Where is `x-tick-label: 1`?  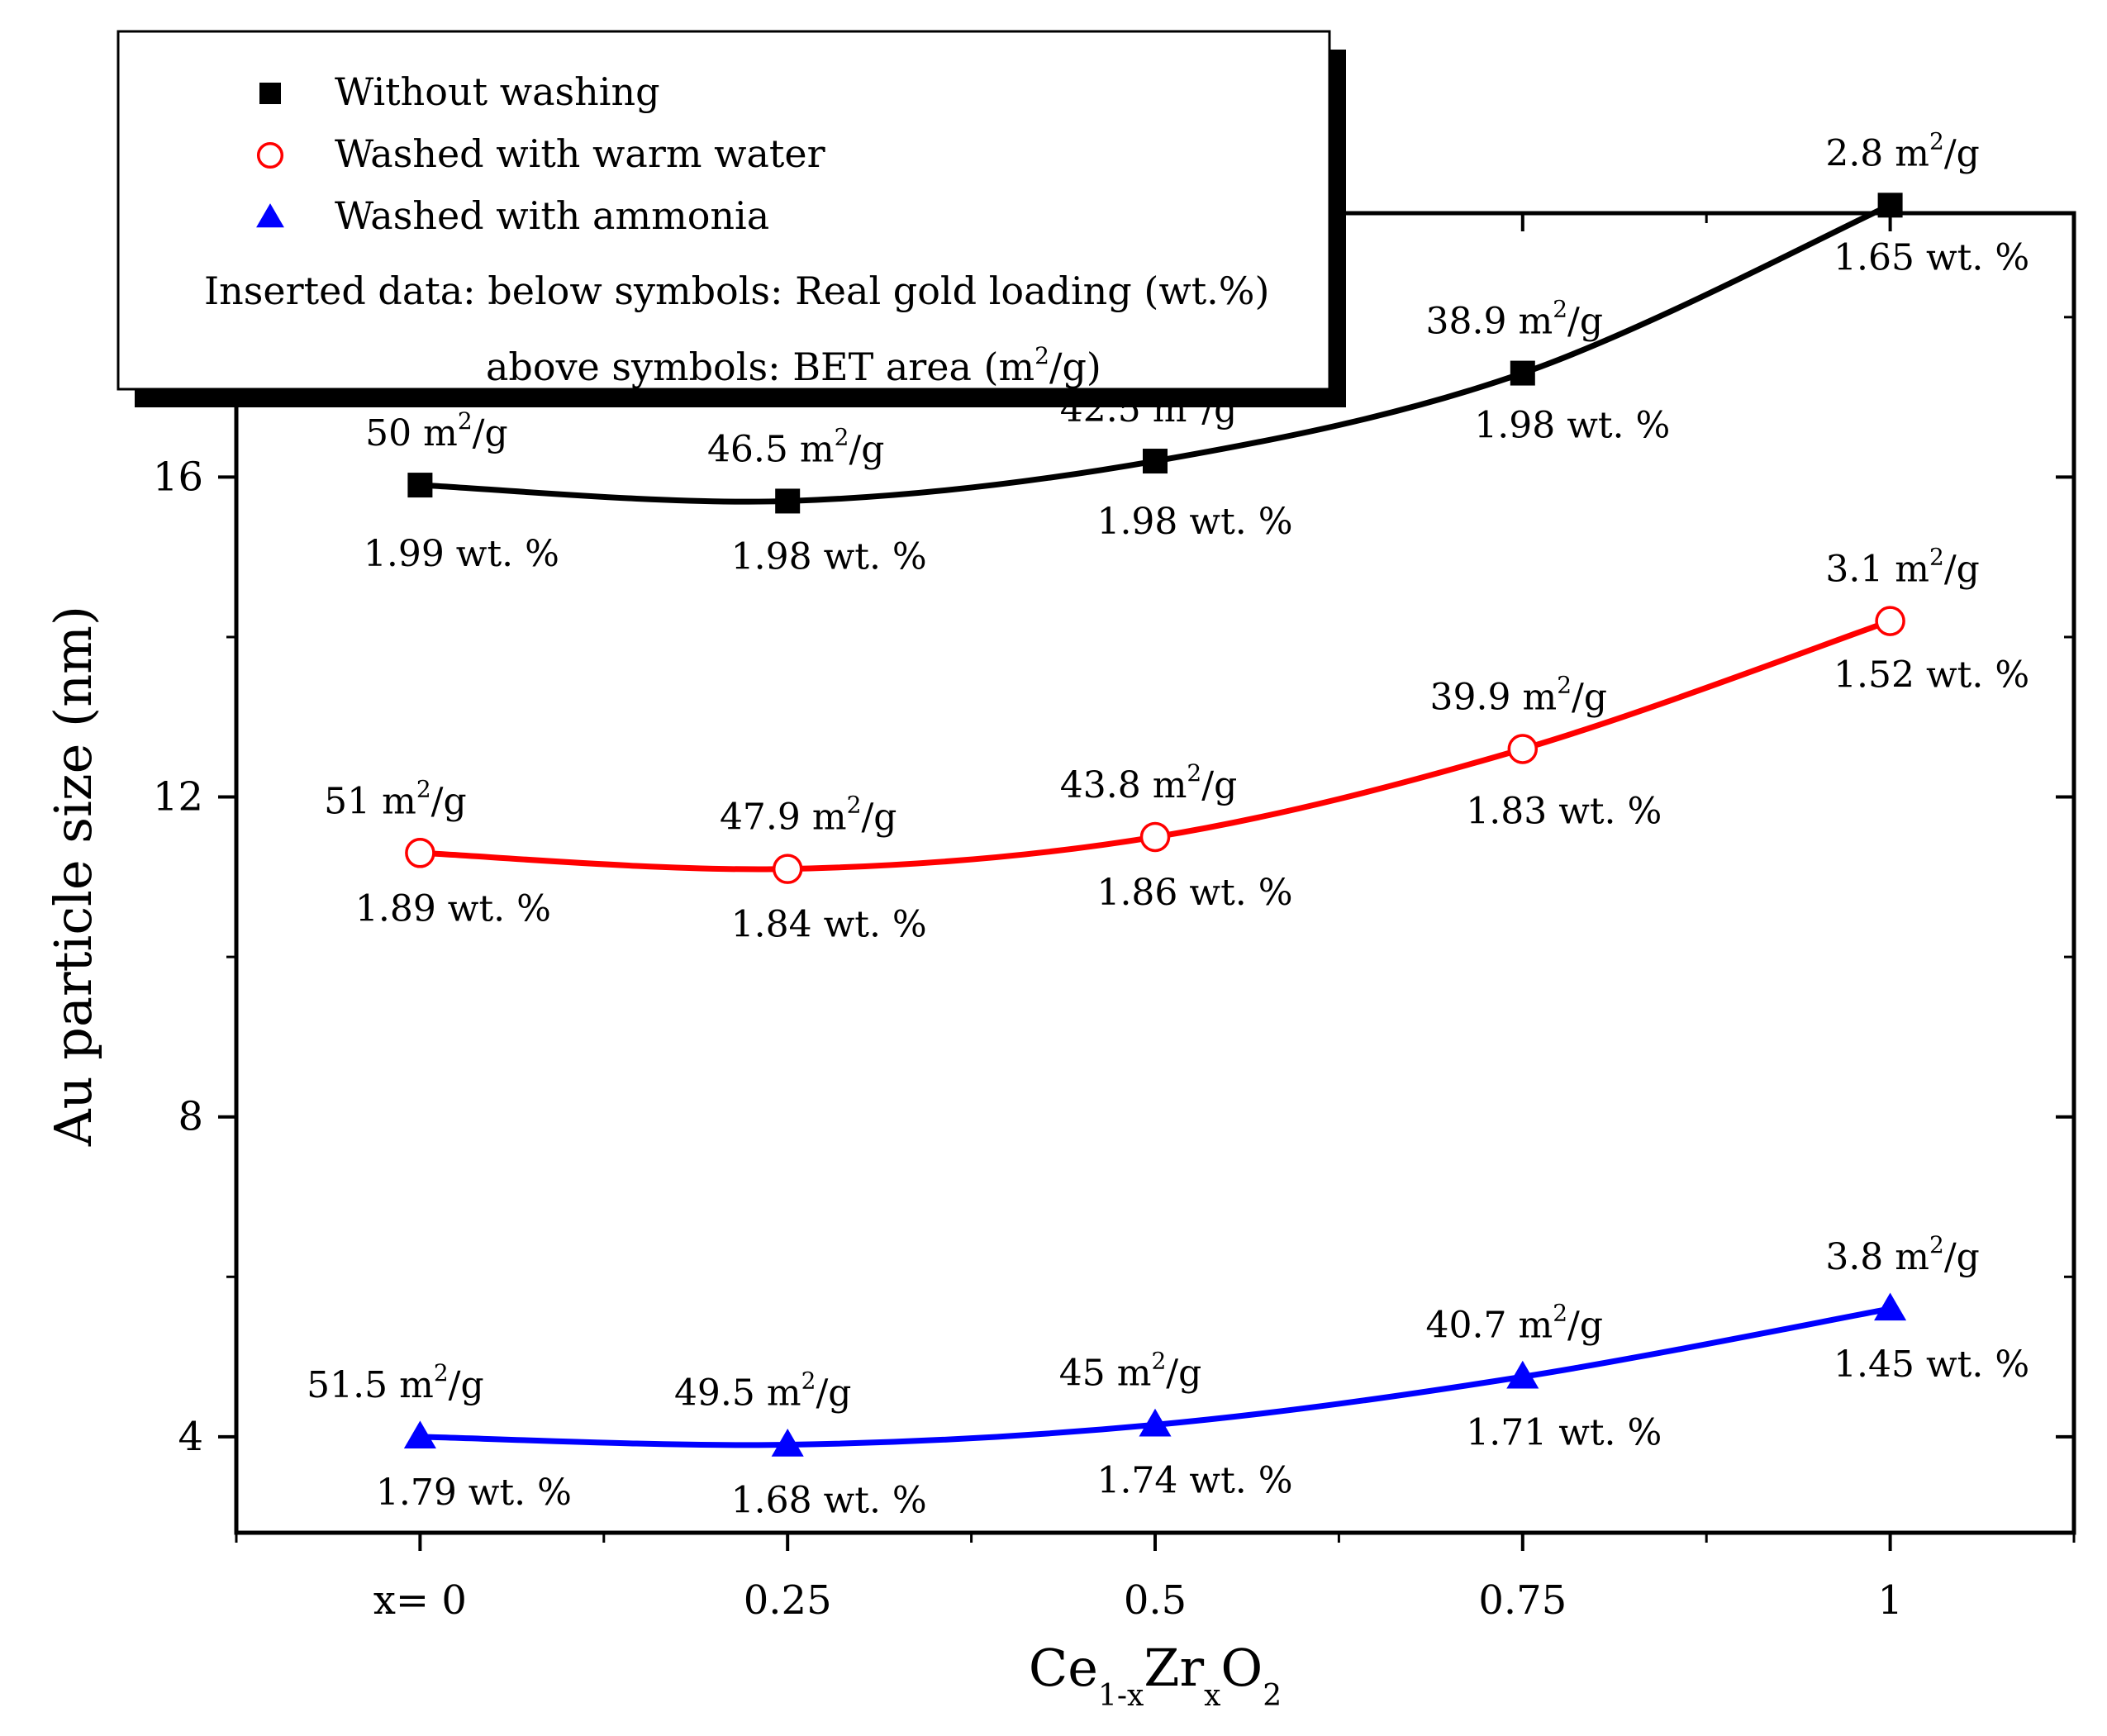 x-tick-label: 1 is located at coordinates (1890, 1601).